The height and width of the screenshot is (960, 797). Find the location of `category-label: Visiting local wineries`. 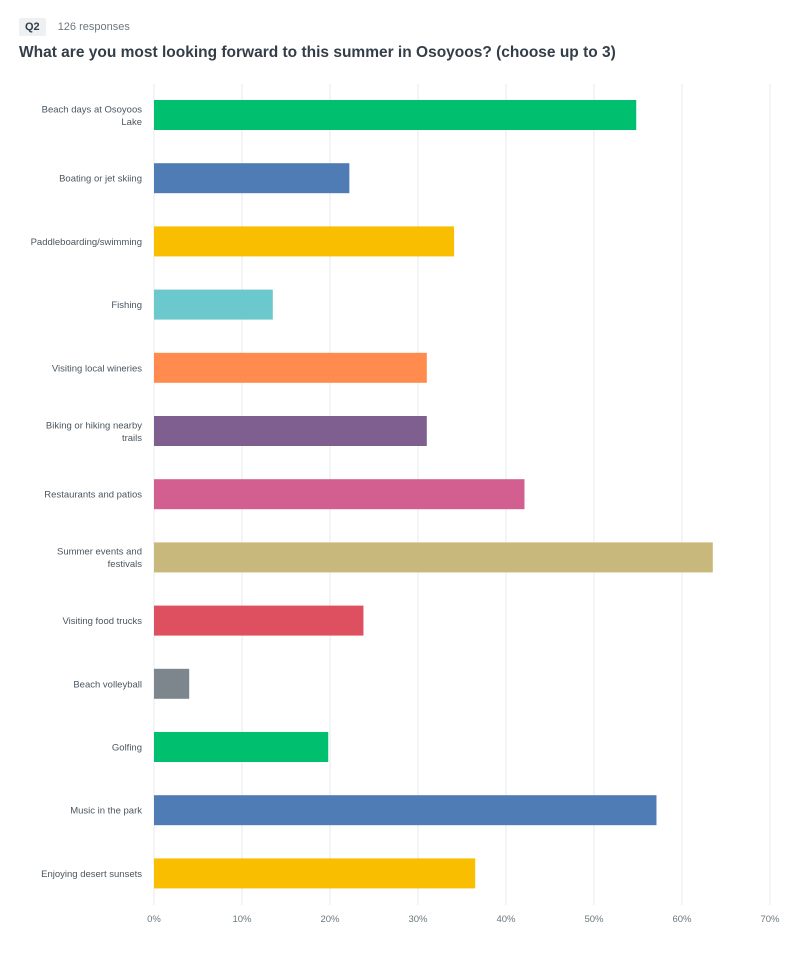

category-label: Visiting local wineries is located at coordinates (97, 368).